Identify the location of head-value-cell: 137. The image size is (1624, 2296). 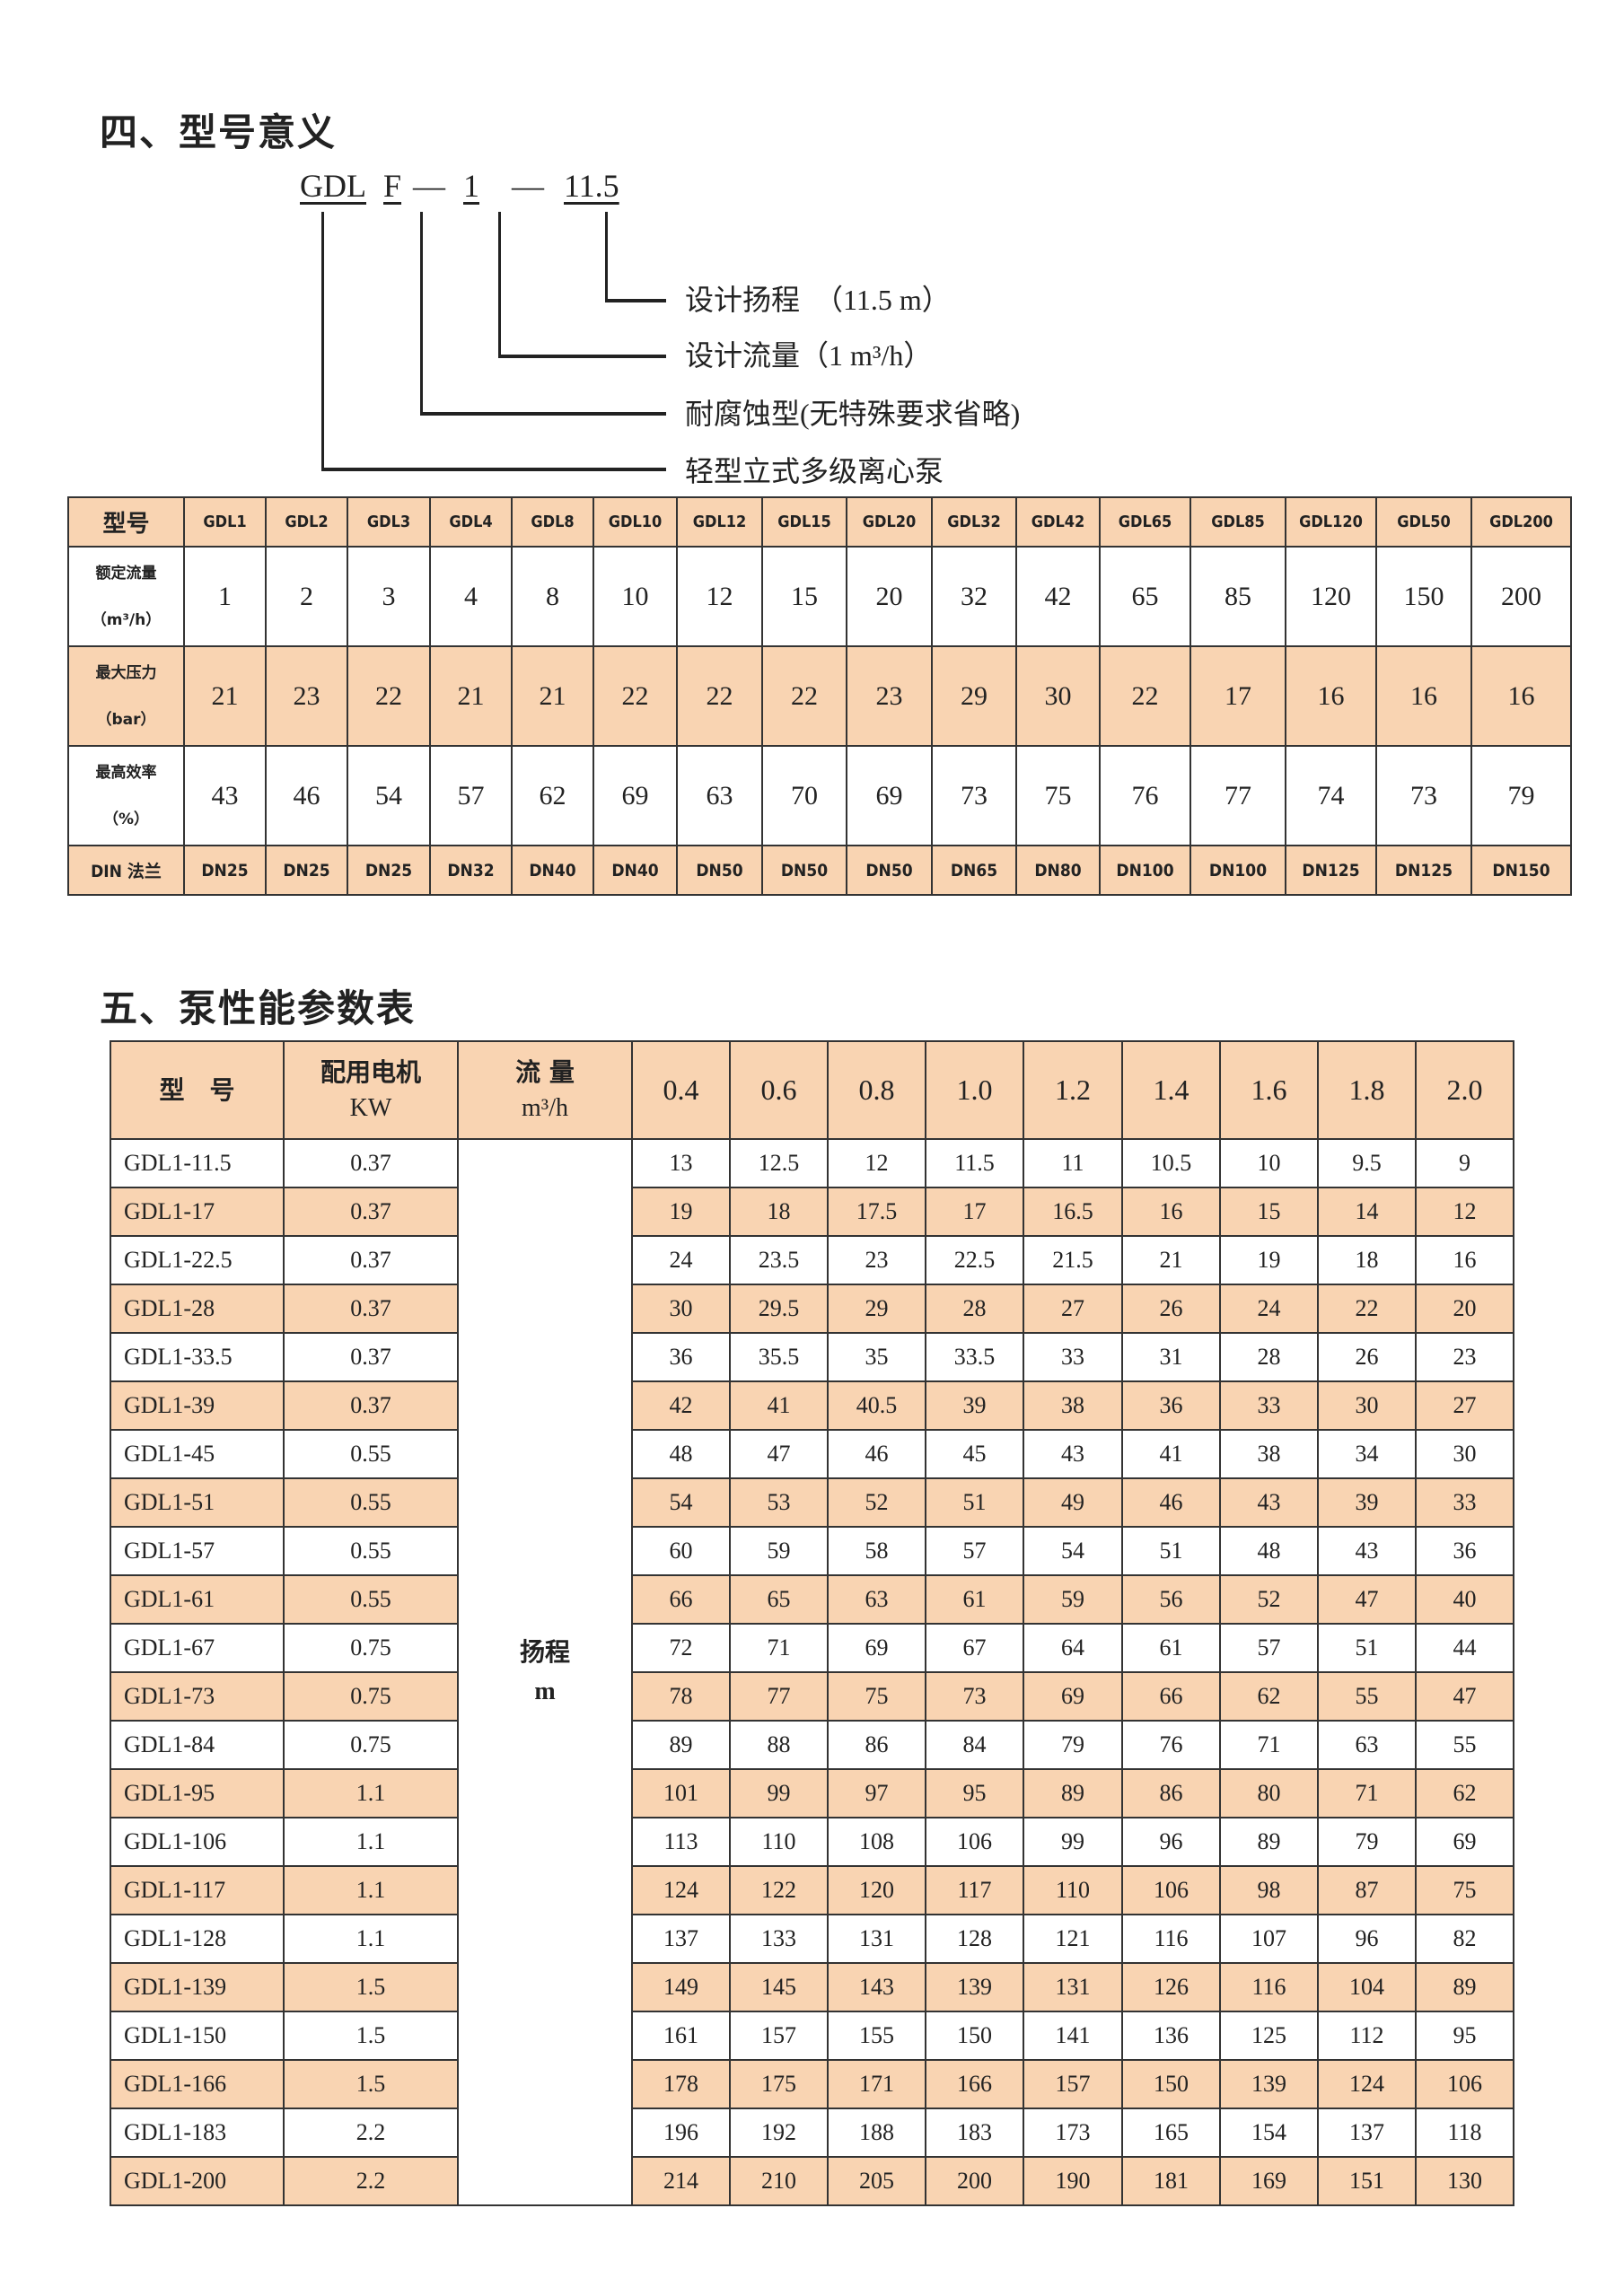
(1367, 2133).